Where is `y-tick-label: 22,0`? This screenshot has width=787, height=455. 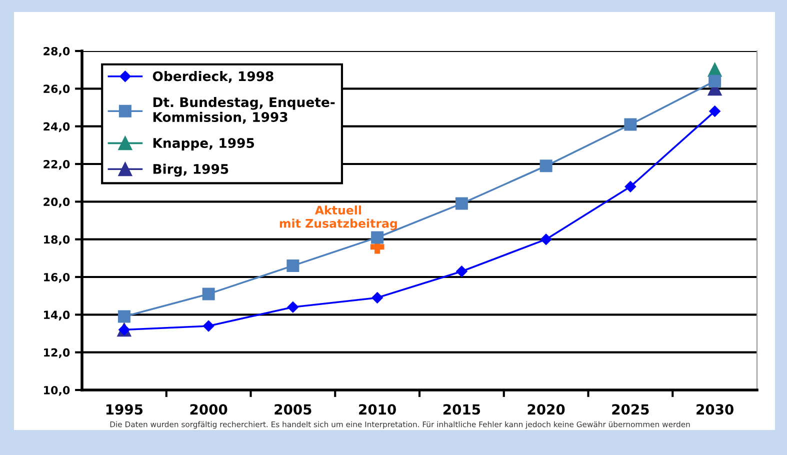
y-tick-label: 22,0 is located at coordinates (57, 165).